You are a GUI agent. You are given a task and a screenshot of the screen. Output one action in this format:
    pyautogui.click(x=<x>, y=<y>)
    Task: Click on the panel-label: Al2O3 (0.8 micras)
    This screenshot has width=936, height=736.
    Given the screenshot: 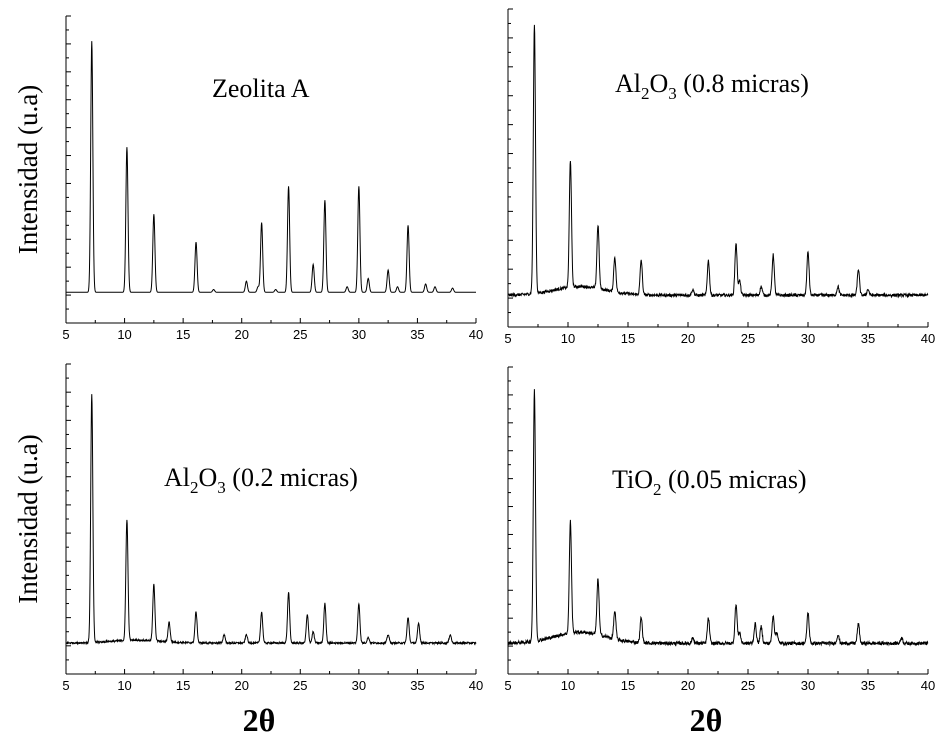 What is the action you would take?
    pyautogui.click(x=712, y=86)
    